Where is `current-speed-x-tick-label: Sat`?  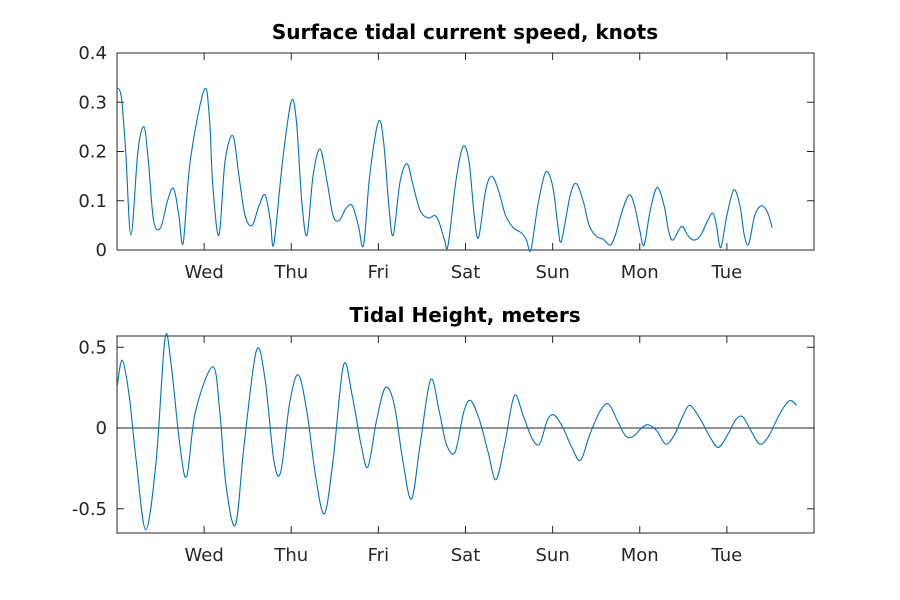 current-speed-x-tick-label: Sat is located at coordinates (466, 272).